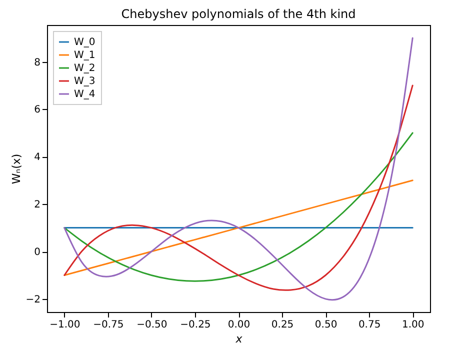 The height and width of the screenshot is (355, 474). What do you see at coordinates (369, 325) in the screenshot?
I see `x-tick-label: 0.75` at bounding box center [369, 325].